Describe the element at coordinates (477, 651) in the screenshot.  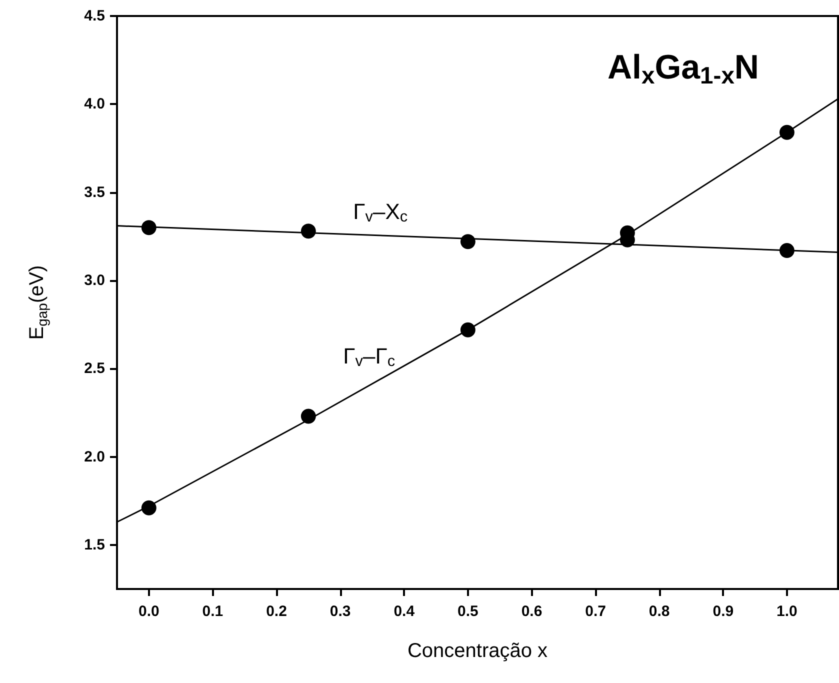
I see `x-axis-title: Concentração x` at that location.